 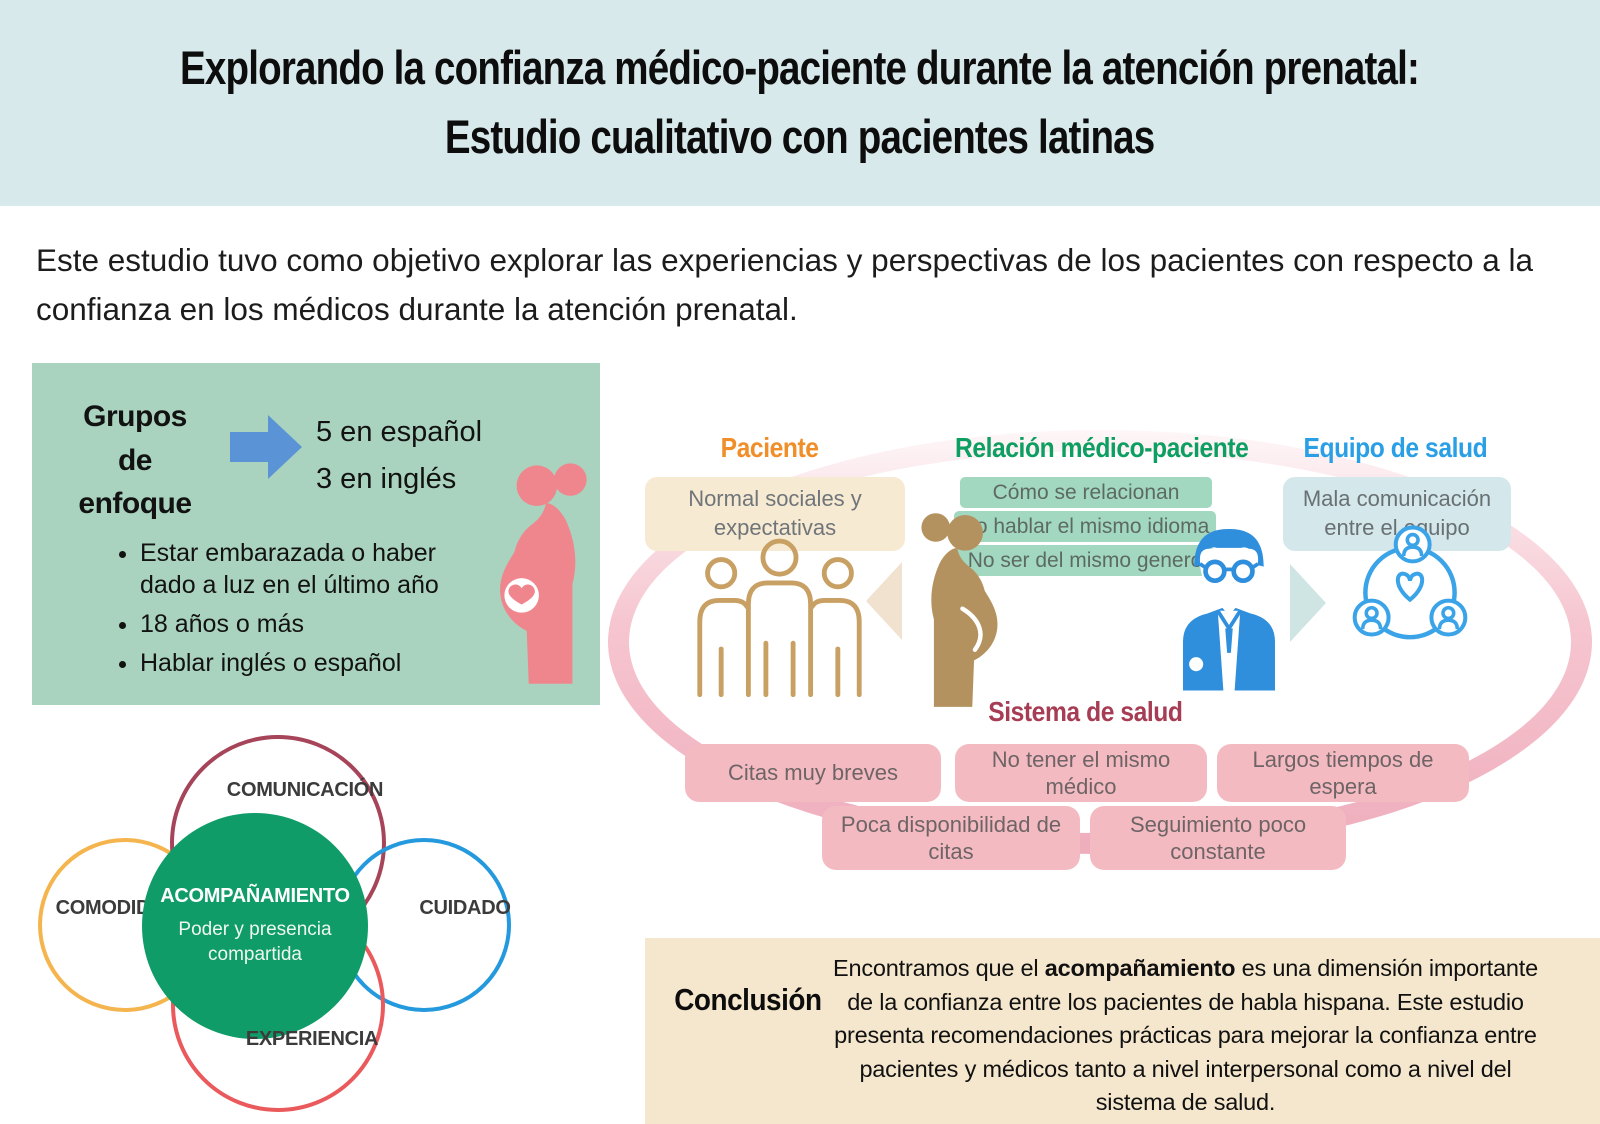 What do you see at coordinates (465, 908) in the screenshot?
I see `venn-label-cuidado: CUIDADO` at bounding box center [465, 908].